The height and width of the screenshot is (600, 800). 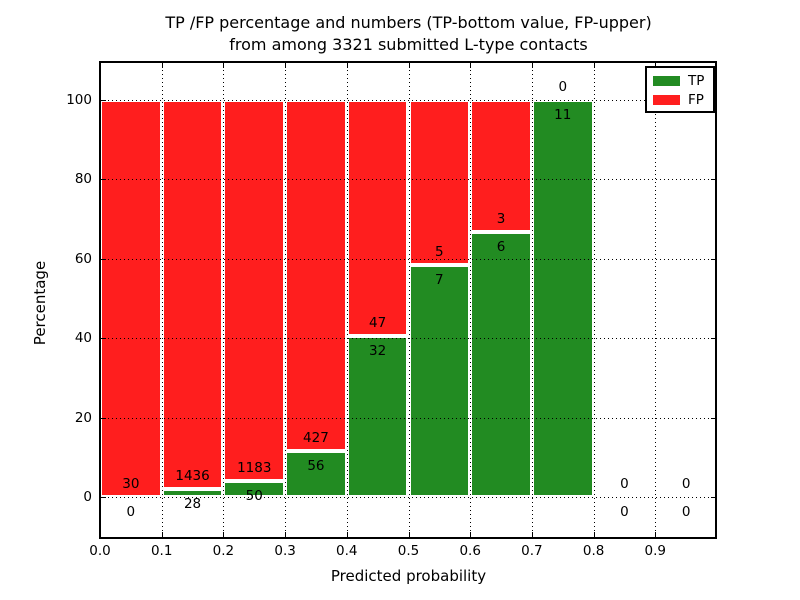 I want to click on bar-segment-tp, so click(x=377, y=416).